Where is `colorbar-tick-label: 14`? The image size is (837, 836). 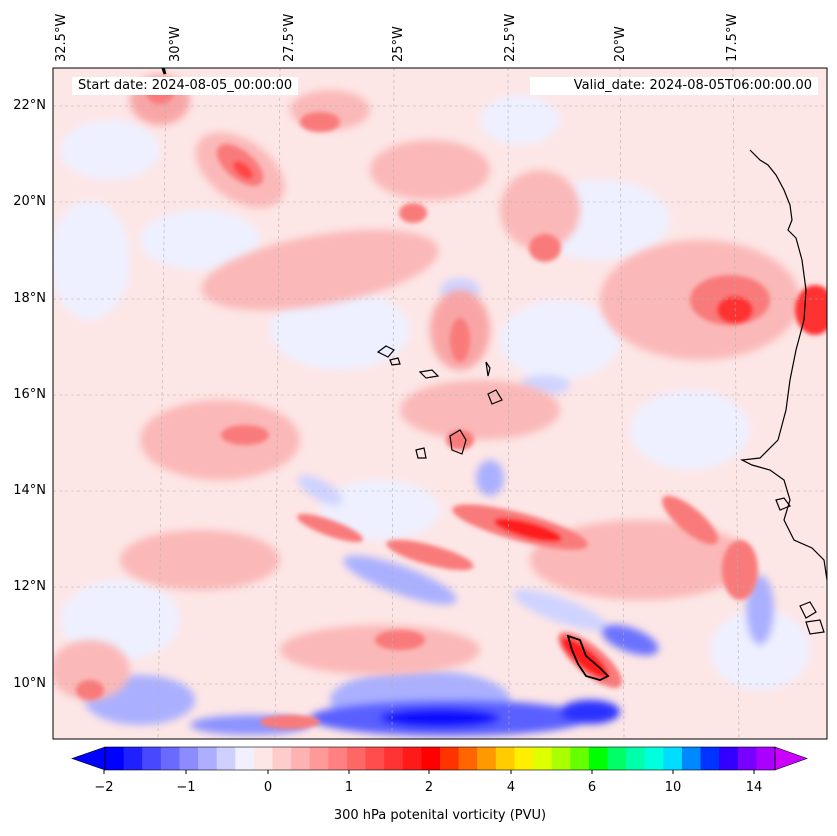 colorbar-tick-label: 14 is located at coordinates (754, 787).